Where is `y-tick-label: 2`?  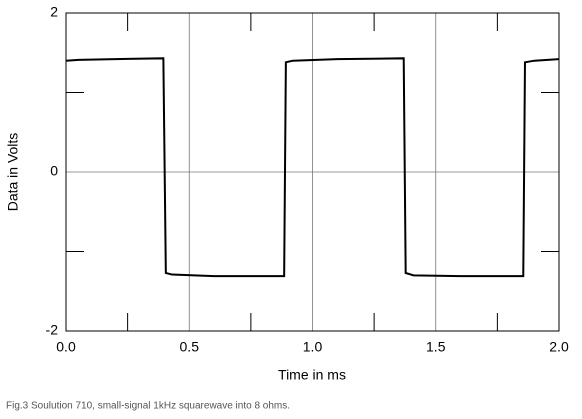
y-tick-label: 2 is located at coordinates (54, 12).